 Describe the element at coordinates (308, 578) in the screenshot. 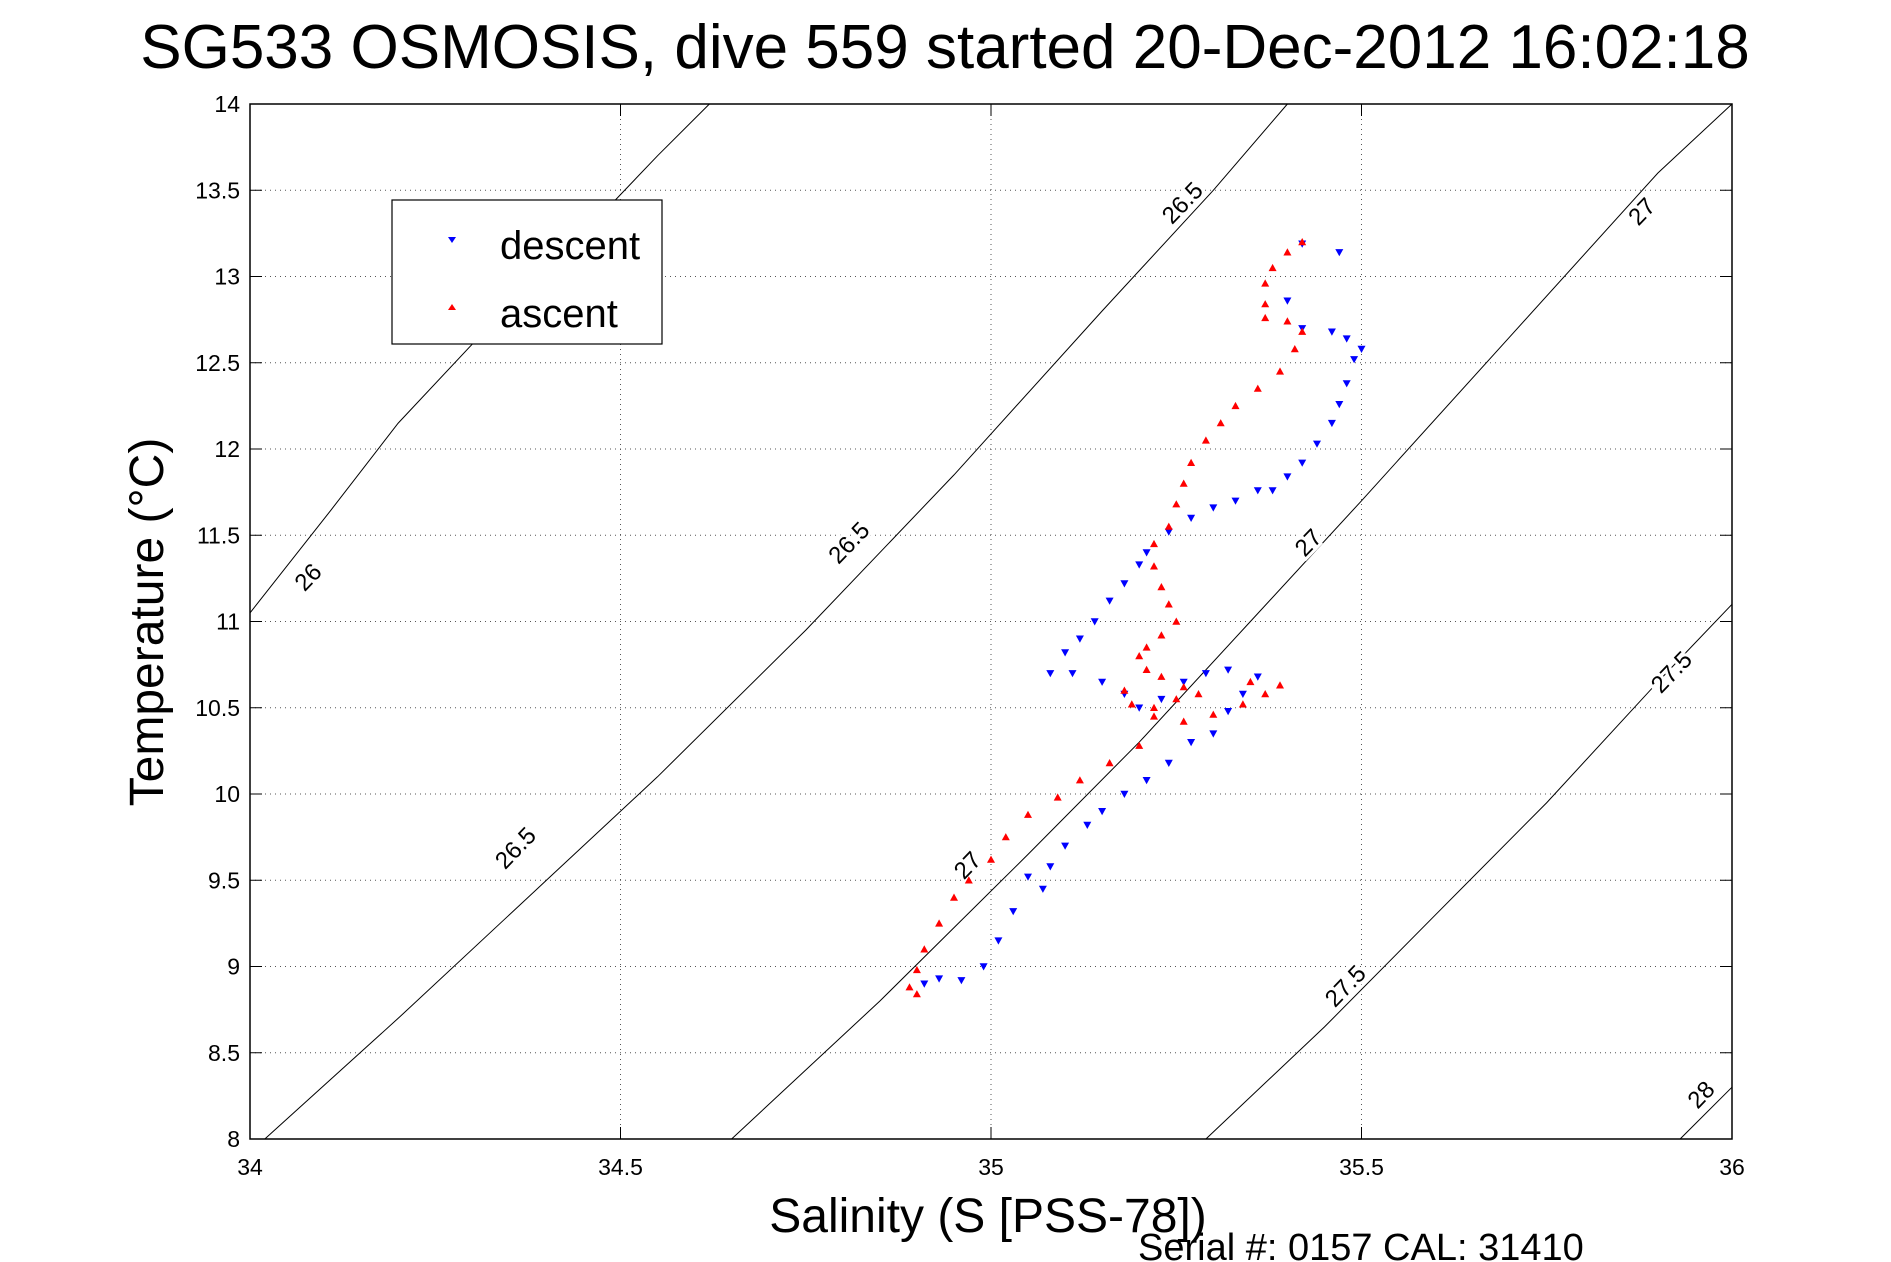

I see `density-contour-label: 26` at that location.